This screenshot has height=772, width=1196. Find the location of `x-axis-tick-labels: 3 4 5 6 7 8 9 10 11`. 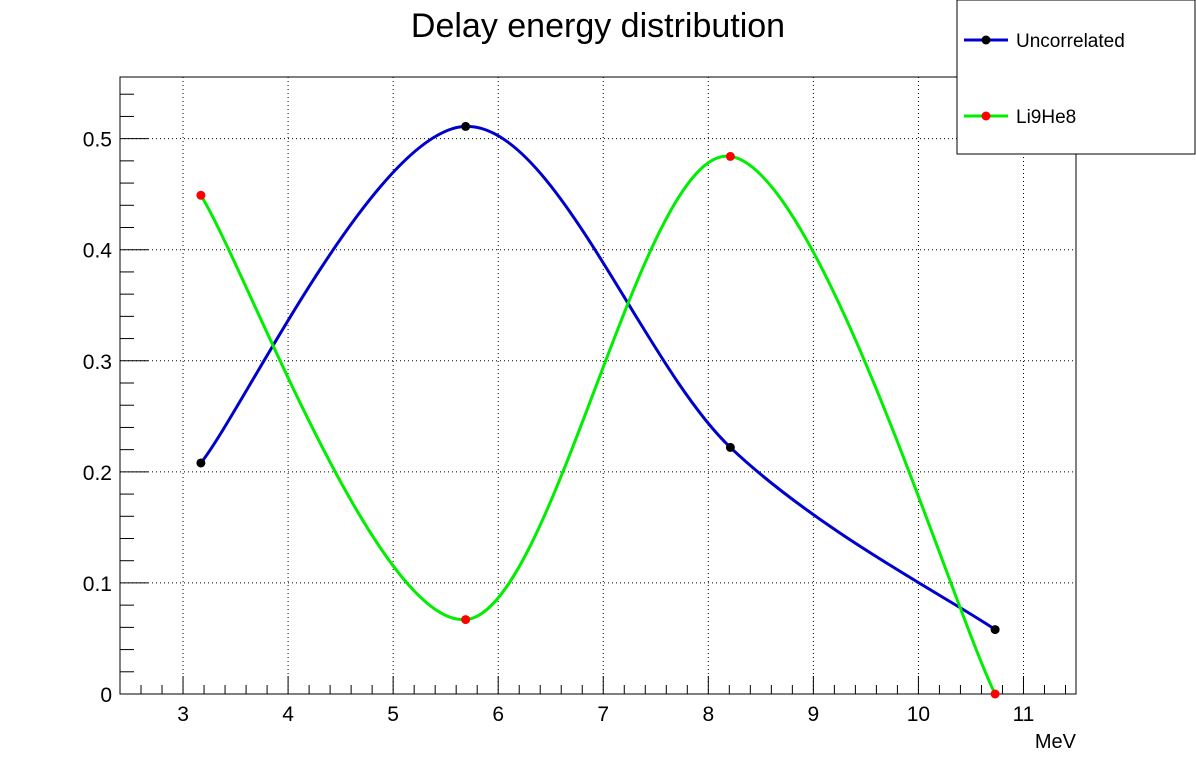

x-axis-tick-labels: 3 4 5 6 7 8 9 10 11 is located at coordinates (605, 714).